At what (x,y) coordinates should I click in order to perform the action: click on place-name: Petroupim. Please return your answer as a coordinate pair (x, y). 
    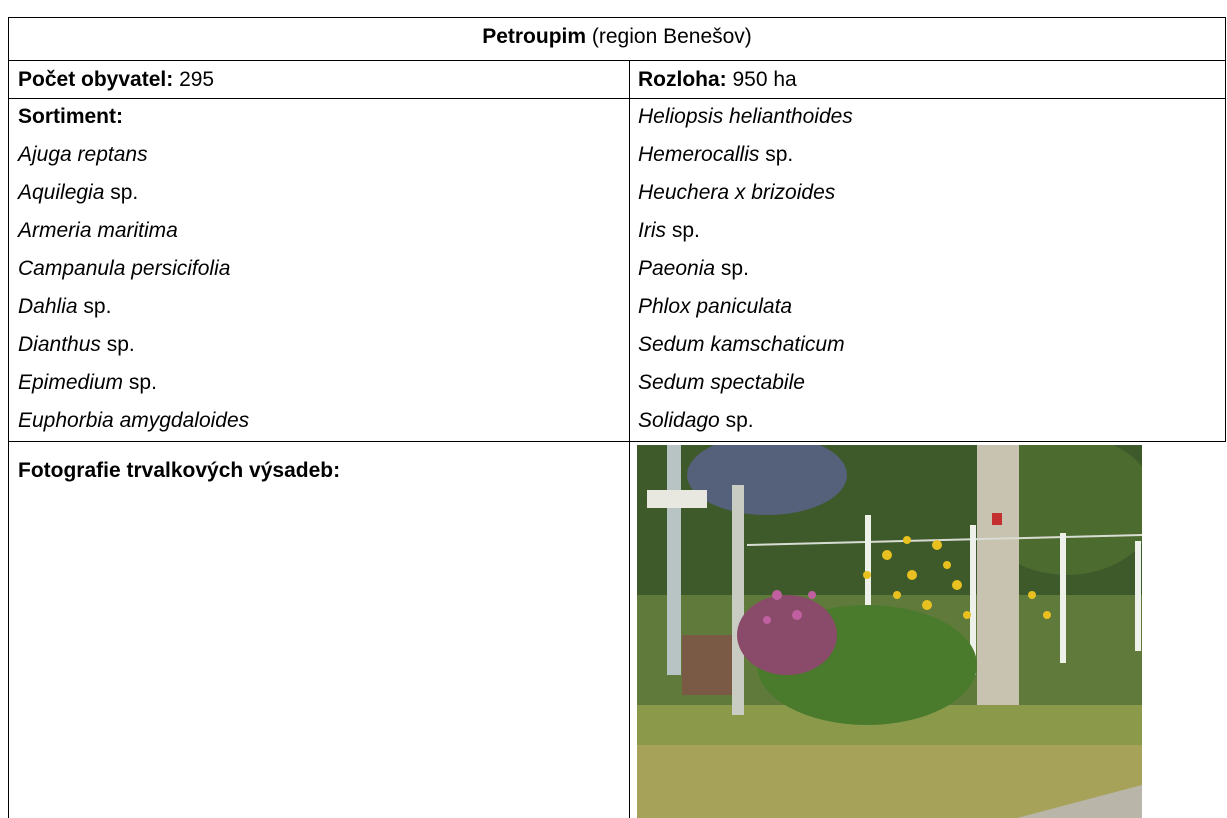
    Looking at the image, I should click on (534, 36).